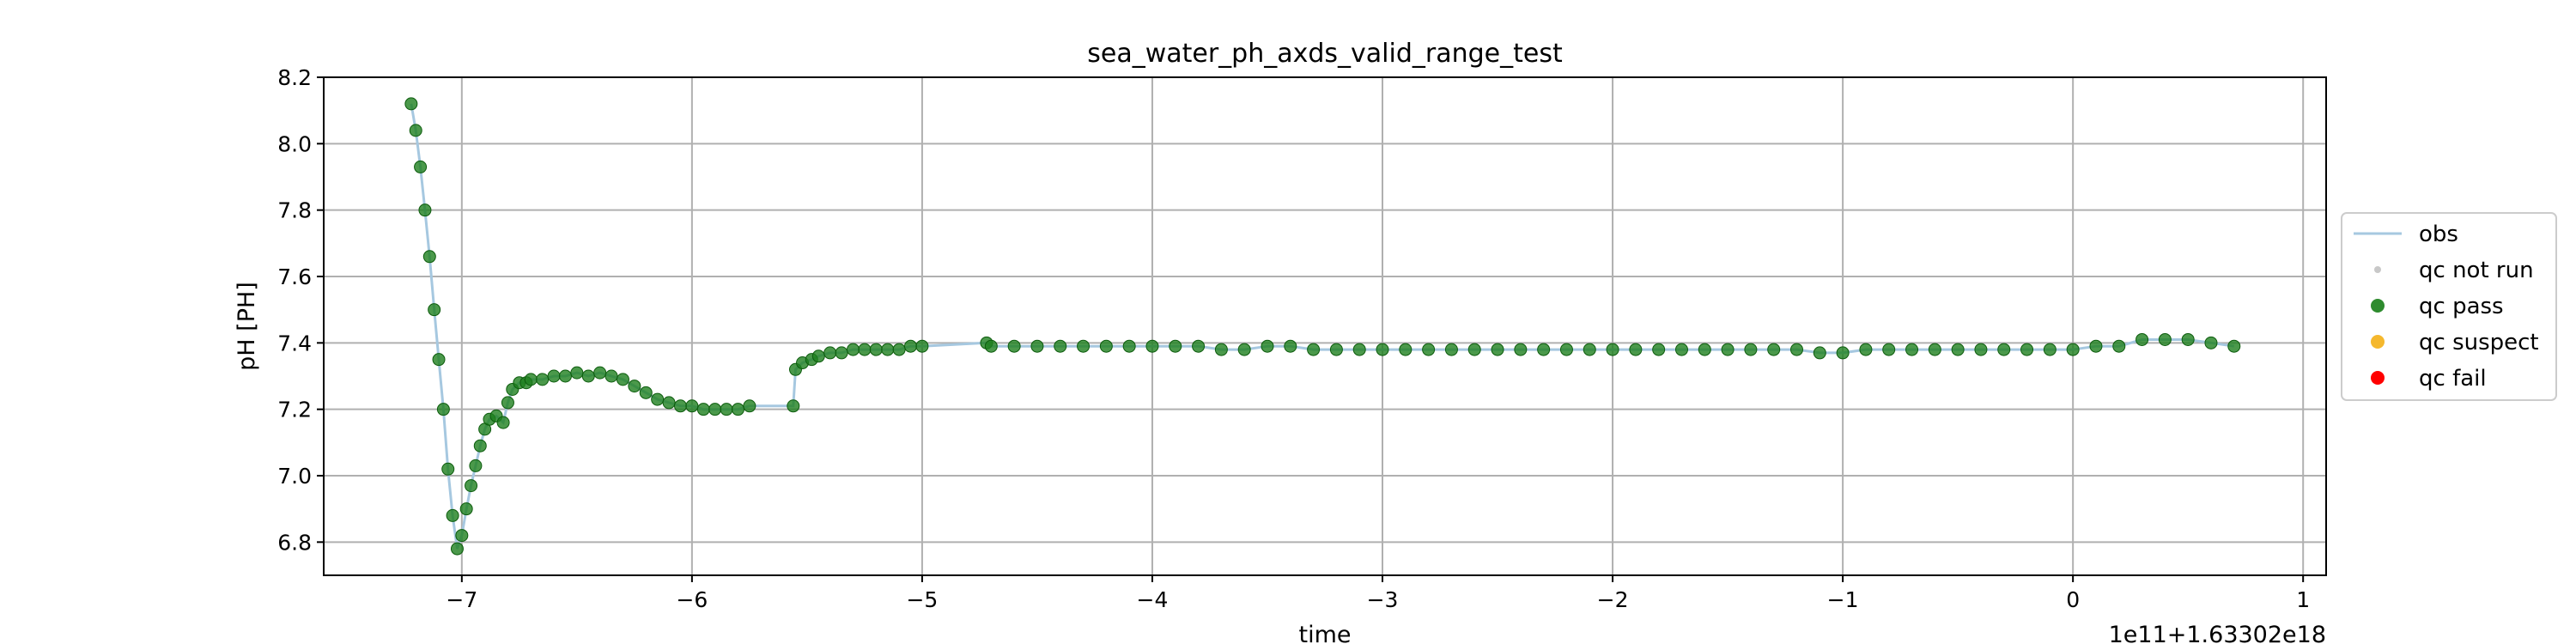 The height and width of the screenshot is (644, 2576). What do you see at coordinates (2303, 599) in the screenshot?
I see `x-tick-label: 1` at bounding box center [2303, 599].